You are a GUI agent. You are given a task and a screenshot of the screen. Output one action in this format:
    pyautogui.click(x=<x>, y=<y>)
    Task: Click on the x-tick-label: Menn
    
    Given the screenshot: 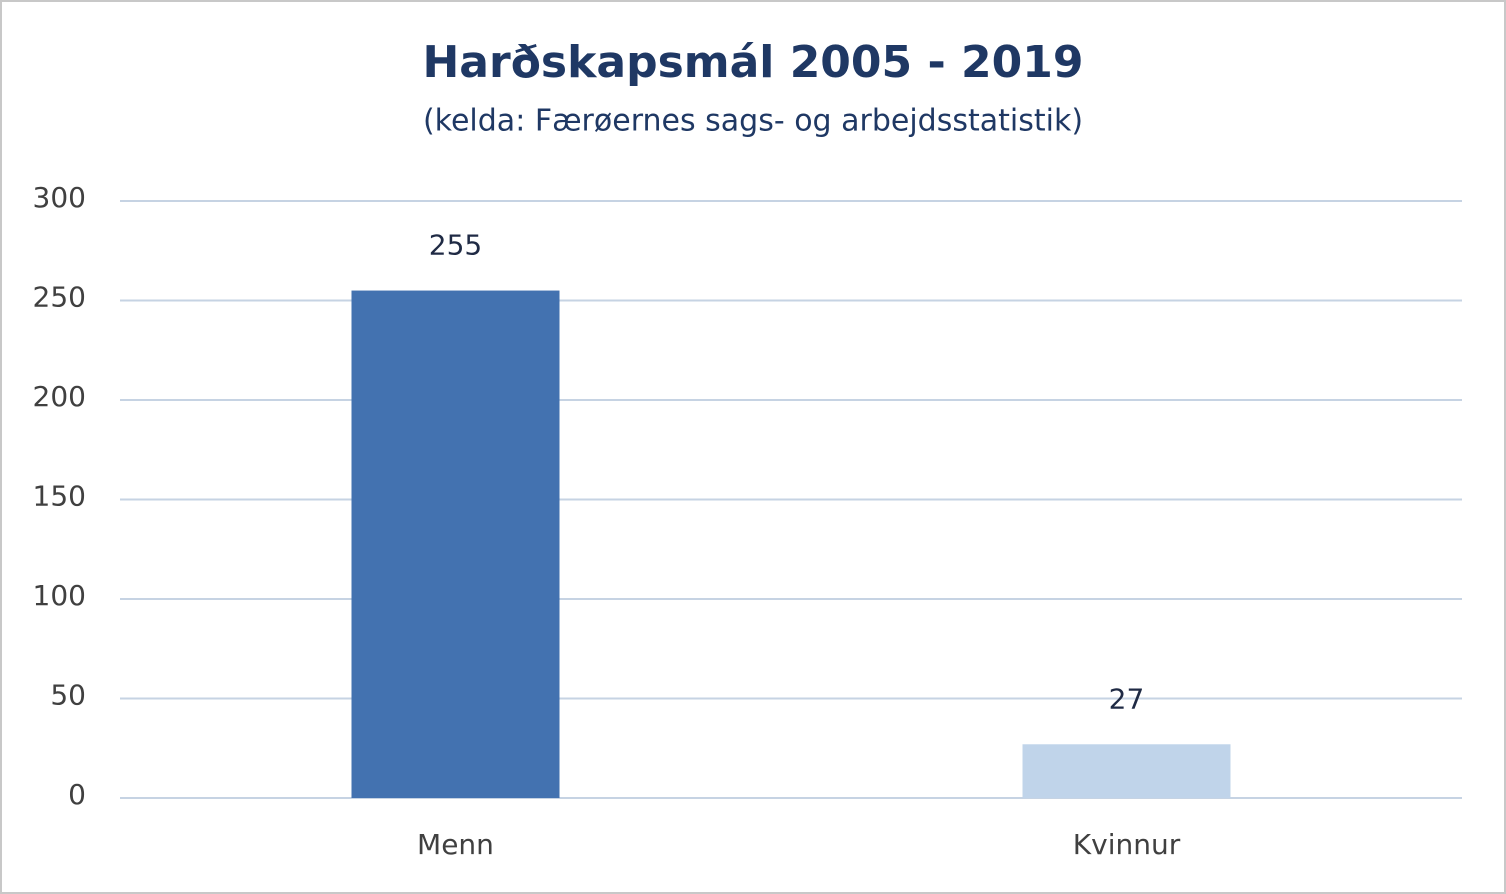 What is the action you would take?
    pyautogui.click(x=455, y=844)
    